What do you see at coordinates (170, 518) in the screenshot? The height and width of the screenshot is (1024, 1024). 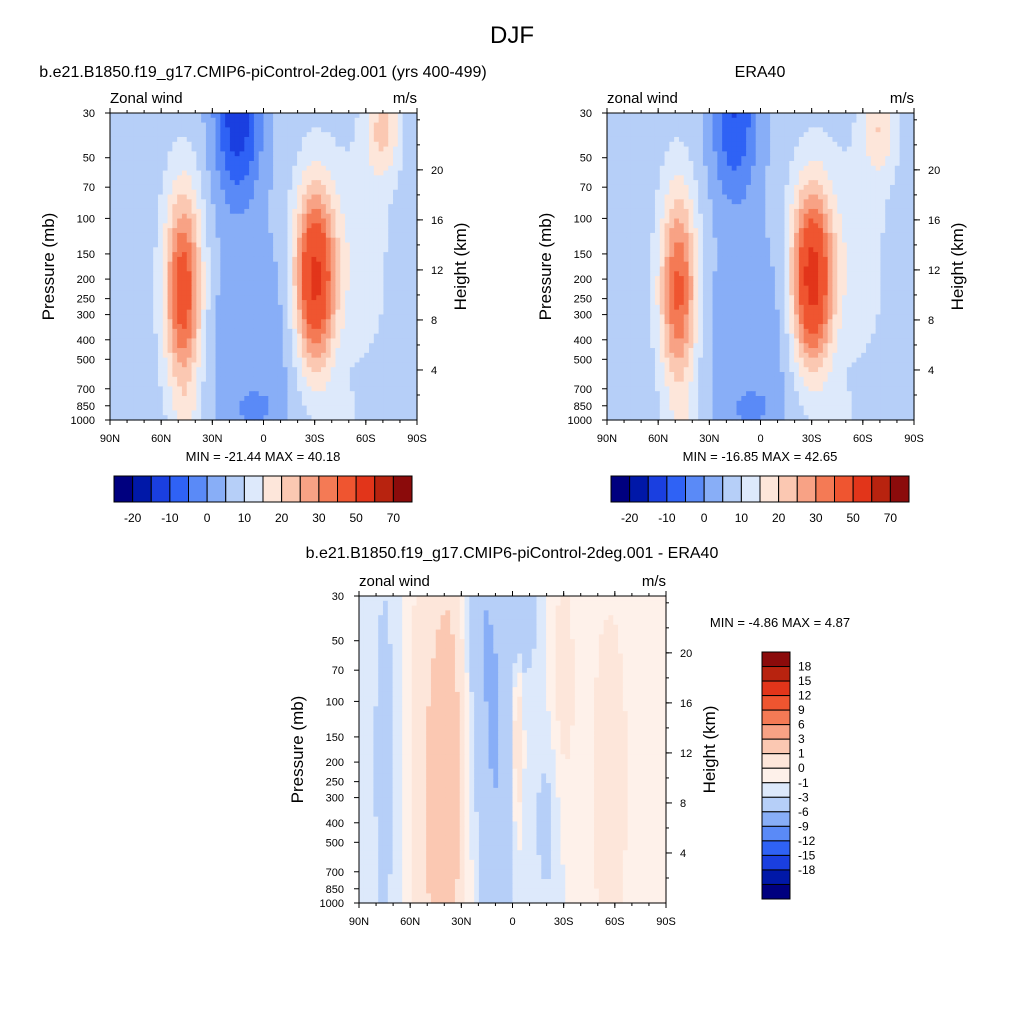 I see `colorbar-label: -10` at bounding box center [170, 518].